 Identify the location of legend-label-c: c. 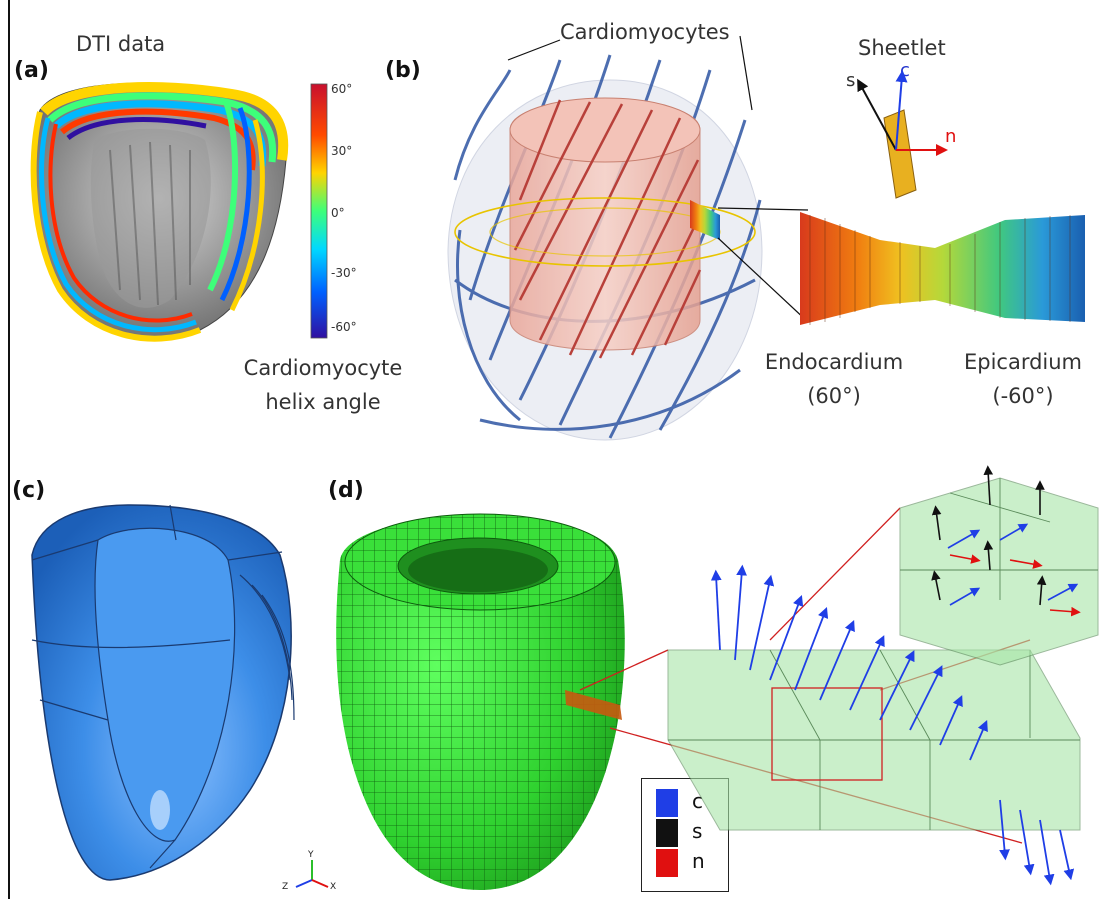
(697, 801).